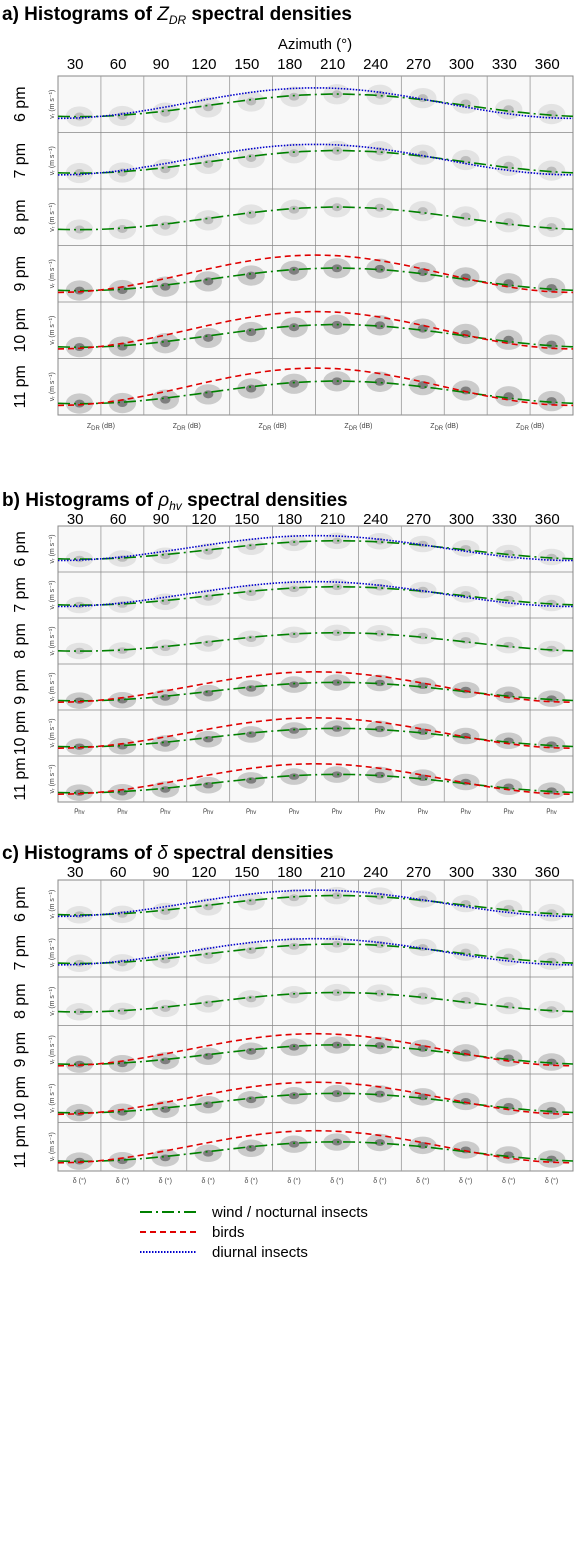 The image size is (581, 1544). What do you see at coordinates (80, 500) in the screenshot?
I see `text-part: b) Histograms of` at bounding box center [80, 500].